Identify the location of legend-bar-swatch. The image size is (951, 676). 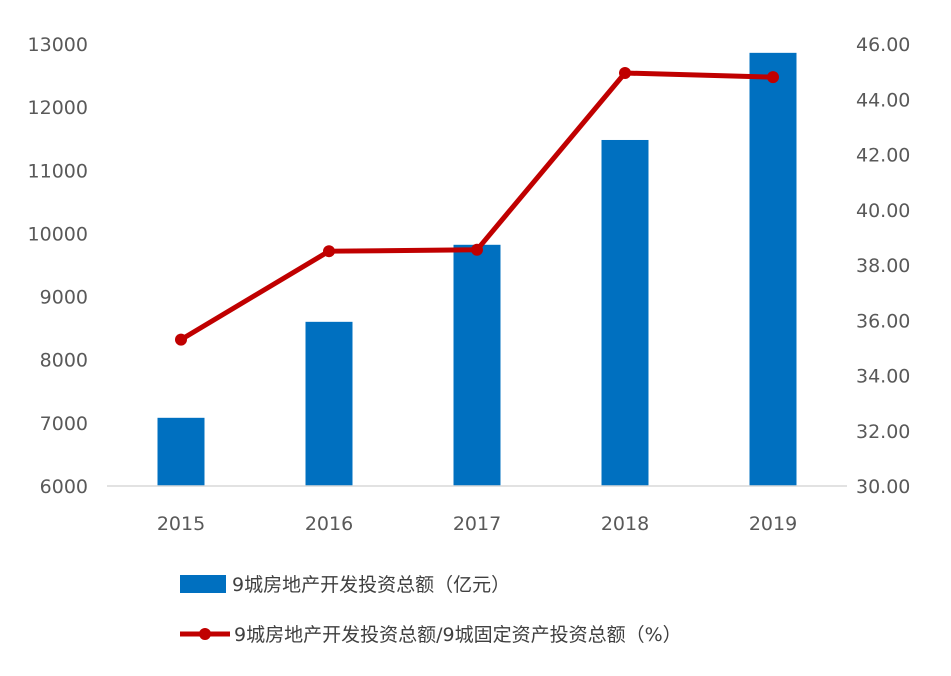
(203, 584).